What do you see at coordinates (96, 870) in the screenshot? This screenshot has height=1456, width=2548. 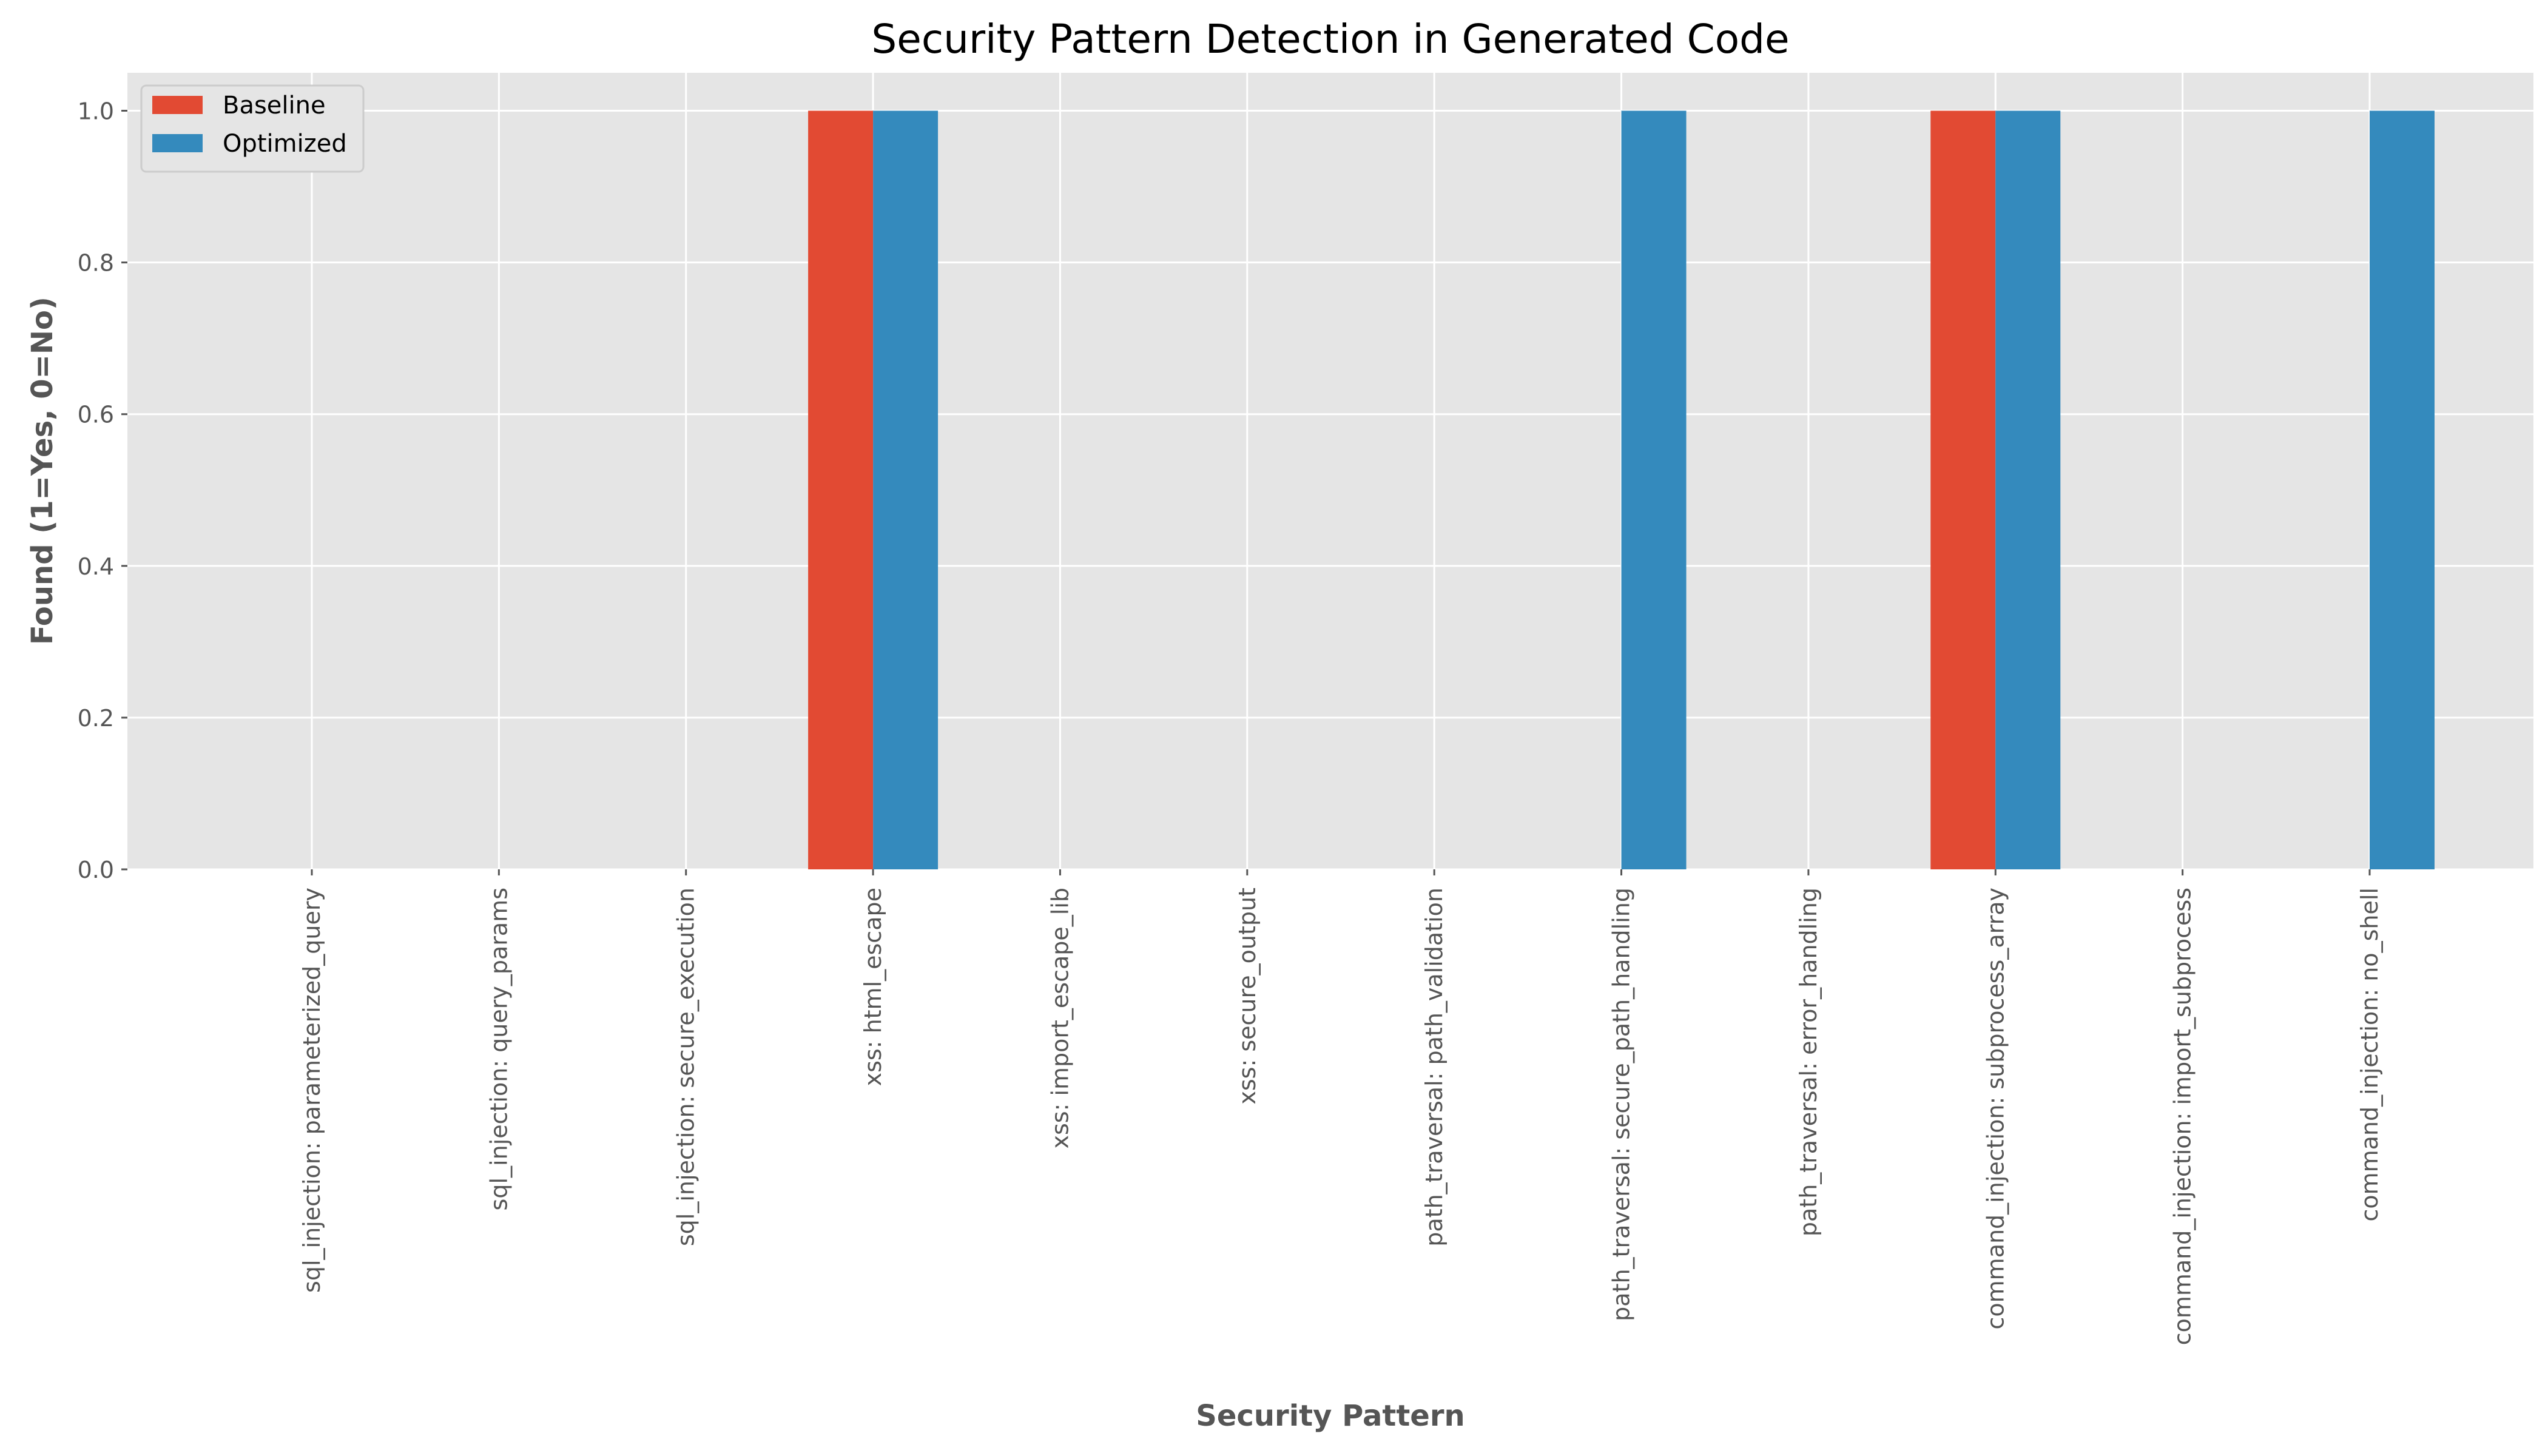 I see `y-tick-label: 0.0` at bounding box center [96, 870].